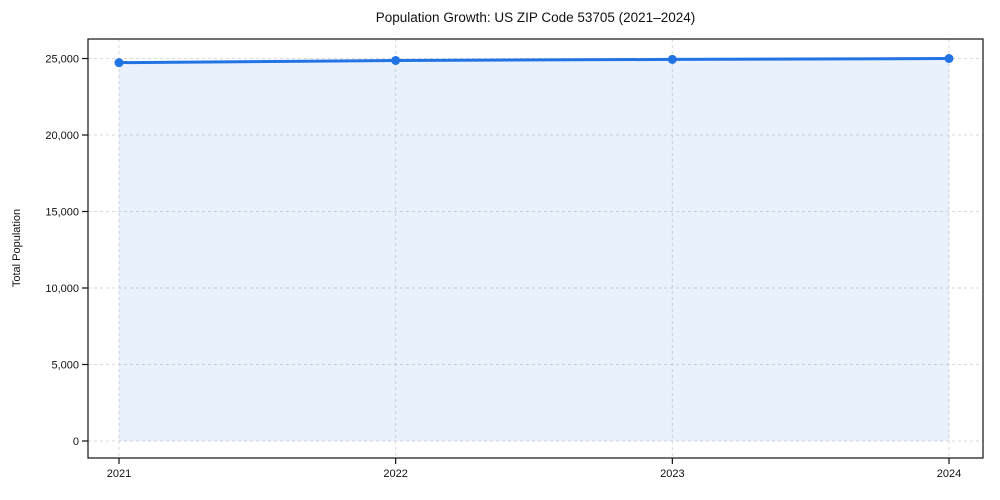 The width and height of the screenshot is (1000, 500). Describe the element at coordinates (672, 474) in the screenshot. I see `x-tick-label: 2023` at that location.